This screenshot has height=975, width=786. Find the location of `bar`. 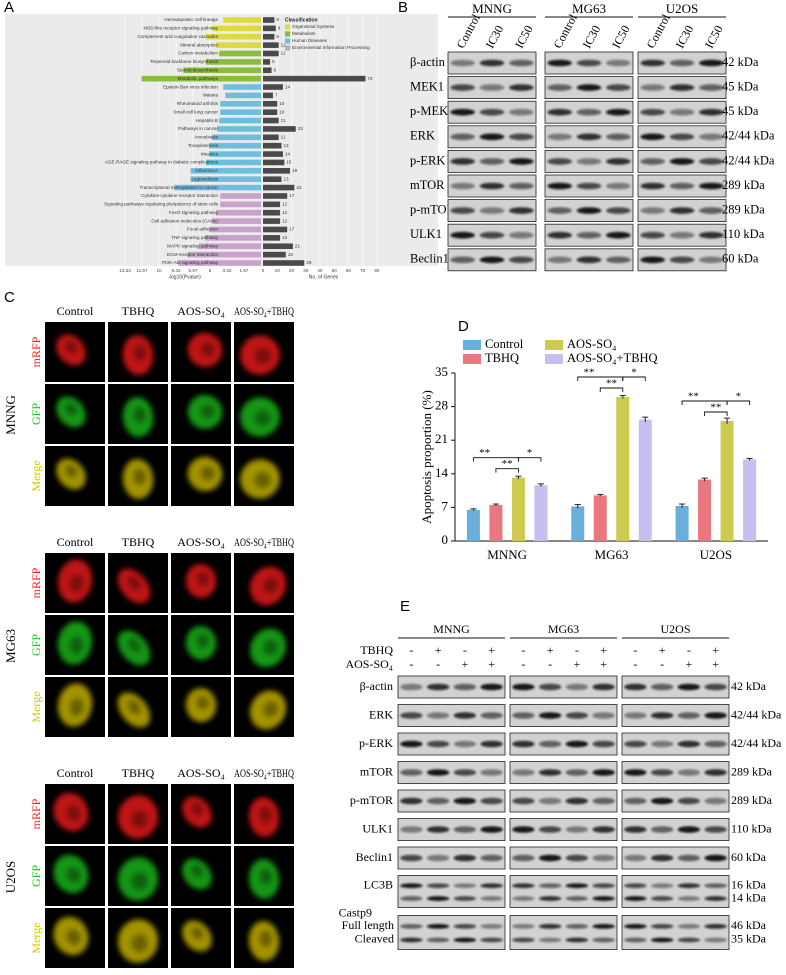

bar is located at coordinates (518, 509).